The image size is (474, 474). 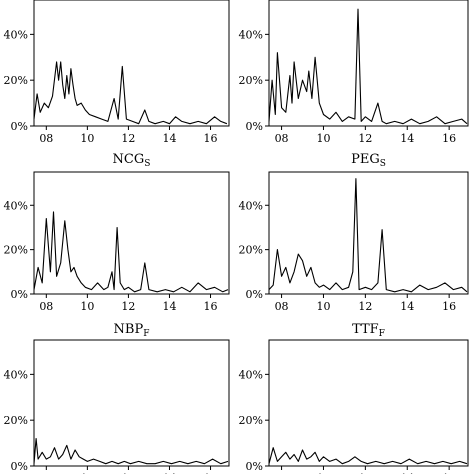 I want to click on panel-title: NBPF, so click(x=132, y=330).